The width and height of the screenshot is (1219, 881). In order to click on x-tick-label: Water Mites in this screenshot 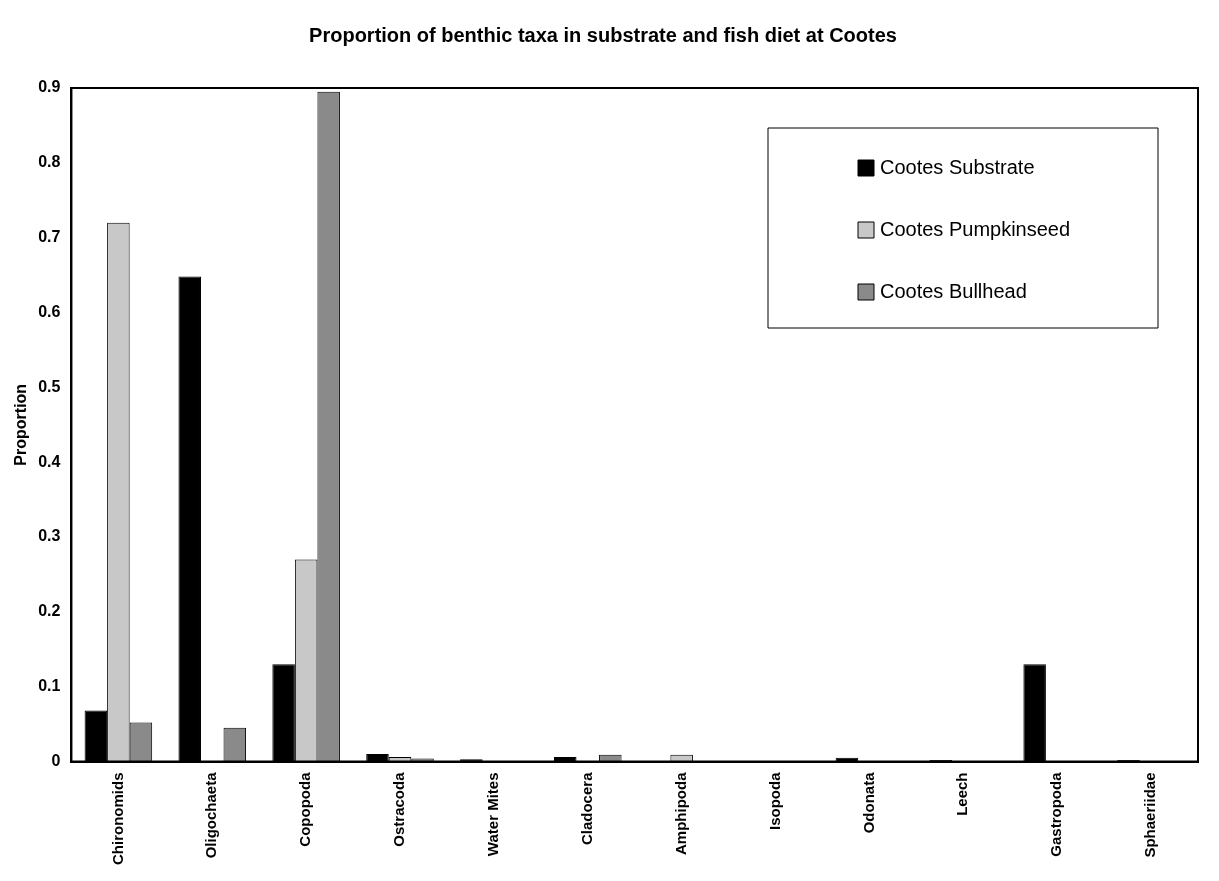, I will do `click(493, 814)`.